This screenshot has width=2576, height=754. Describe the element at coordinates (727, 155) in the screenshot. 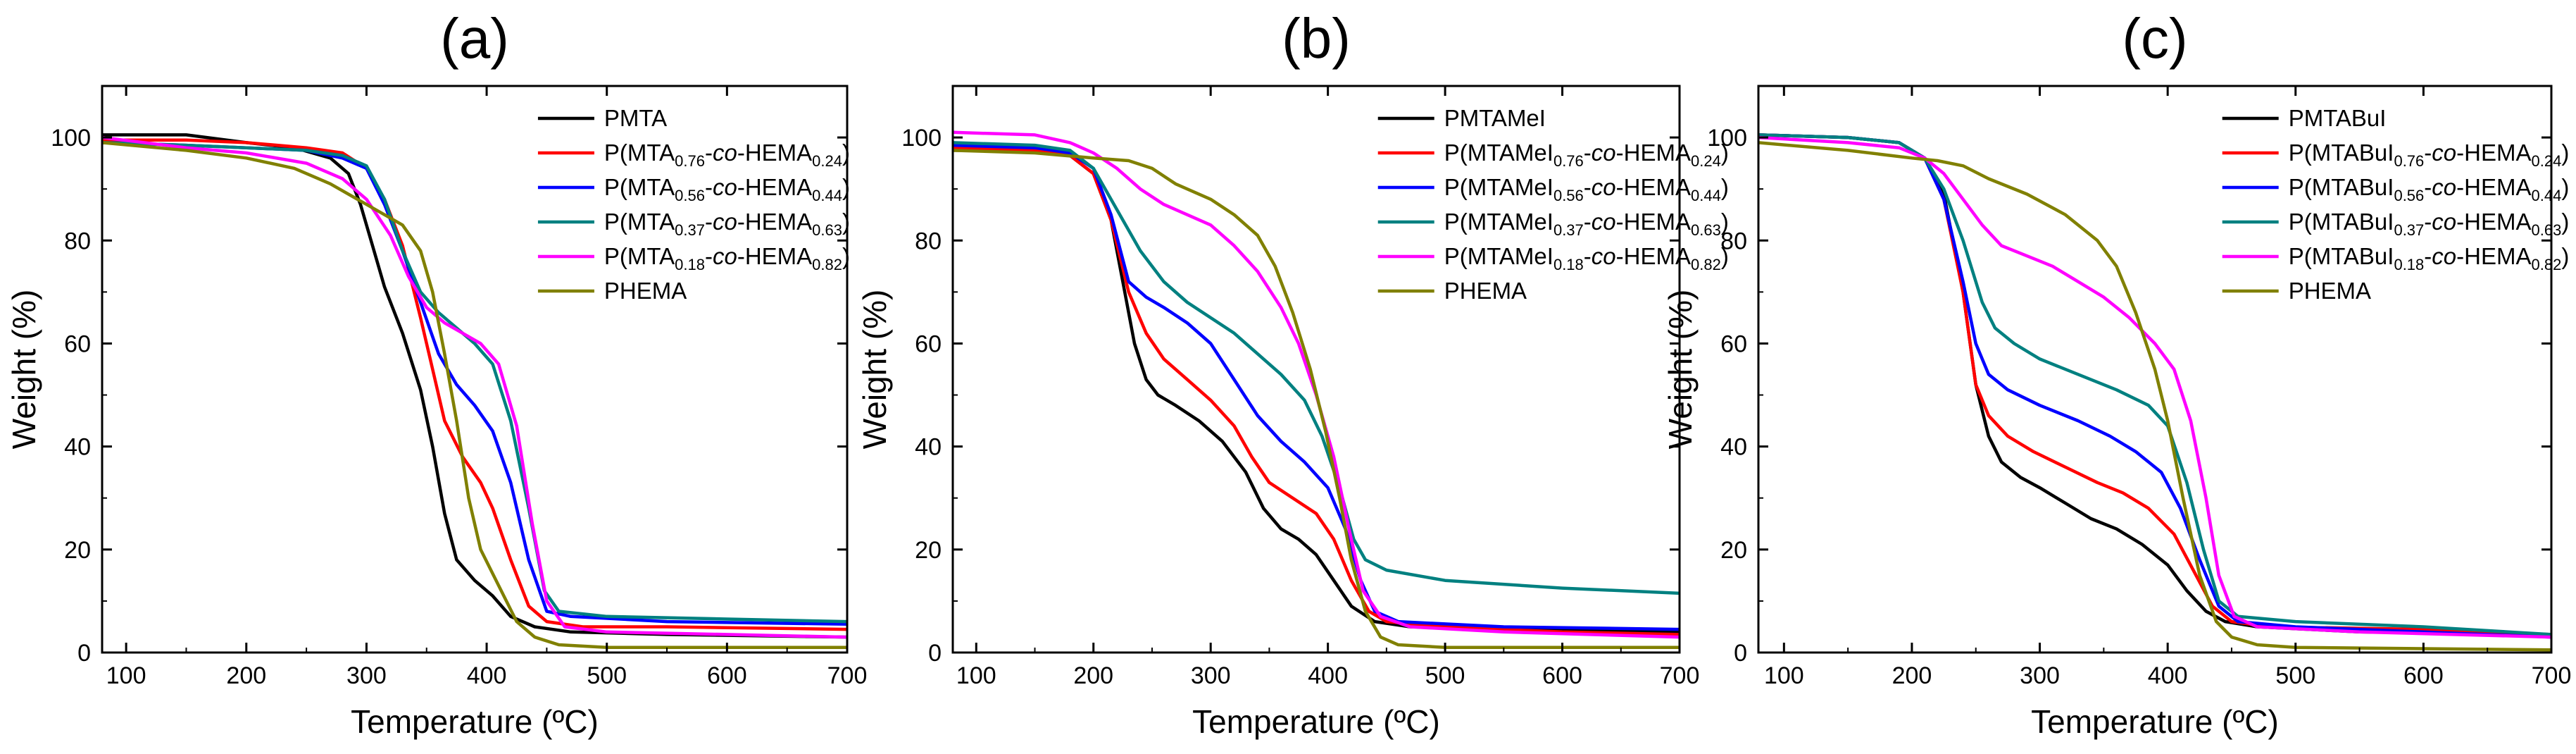

I see `legend-entry: P(MTA0.76-co-HEMA0.24)` at that location.